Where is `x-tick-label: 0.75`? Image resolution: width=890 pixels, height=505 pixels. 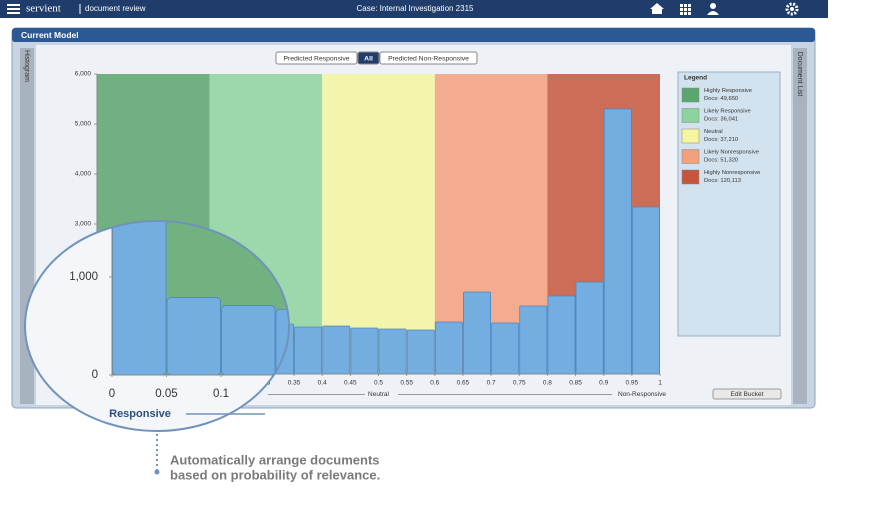
x-tick-label: 0.75 is located at coordinates (519, 383).